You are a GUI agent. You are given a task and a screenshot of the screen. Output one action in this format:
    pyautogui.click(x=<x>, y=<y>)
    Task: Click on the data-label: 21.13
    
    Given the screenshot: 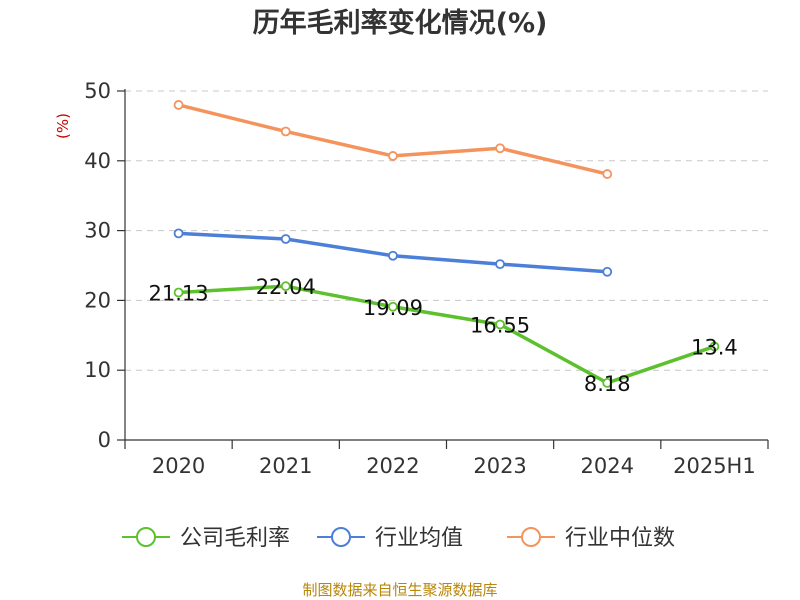 What is the action you would take?
    pyautogui.click(x=179, y=294)
    